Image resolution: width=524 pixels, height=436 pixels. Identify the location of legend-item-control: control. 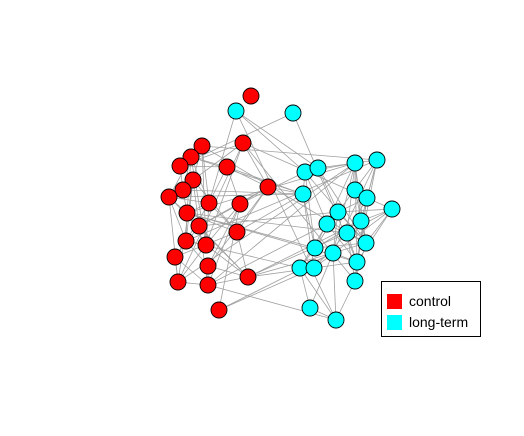
(419, 301).